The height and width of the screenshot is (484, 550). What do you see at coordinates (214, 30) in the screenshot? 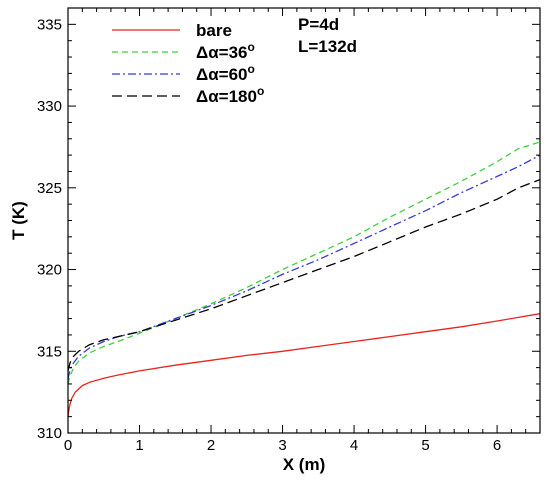
I see `legend-label-0: bare` at bounding box center [214, 30].